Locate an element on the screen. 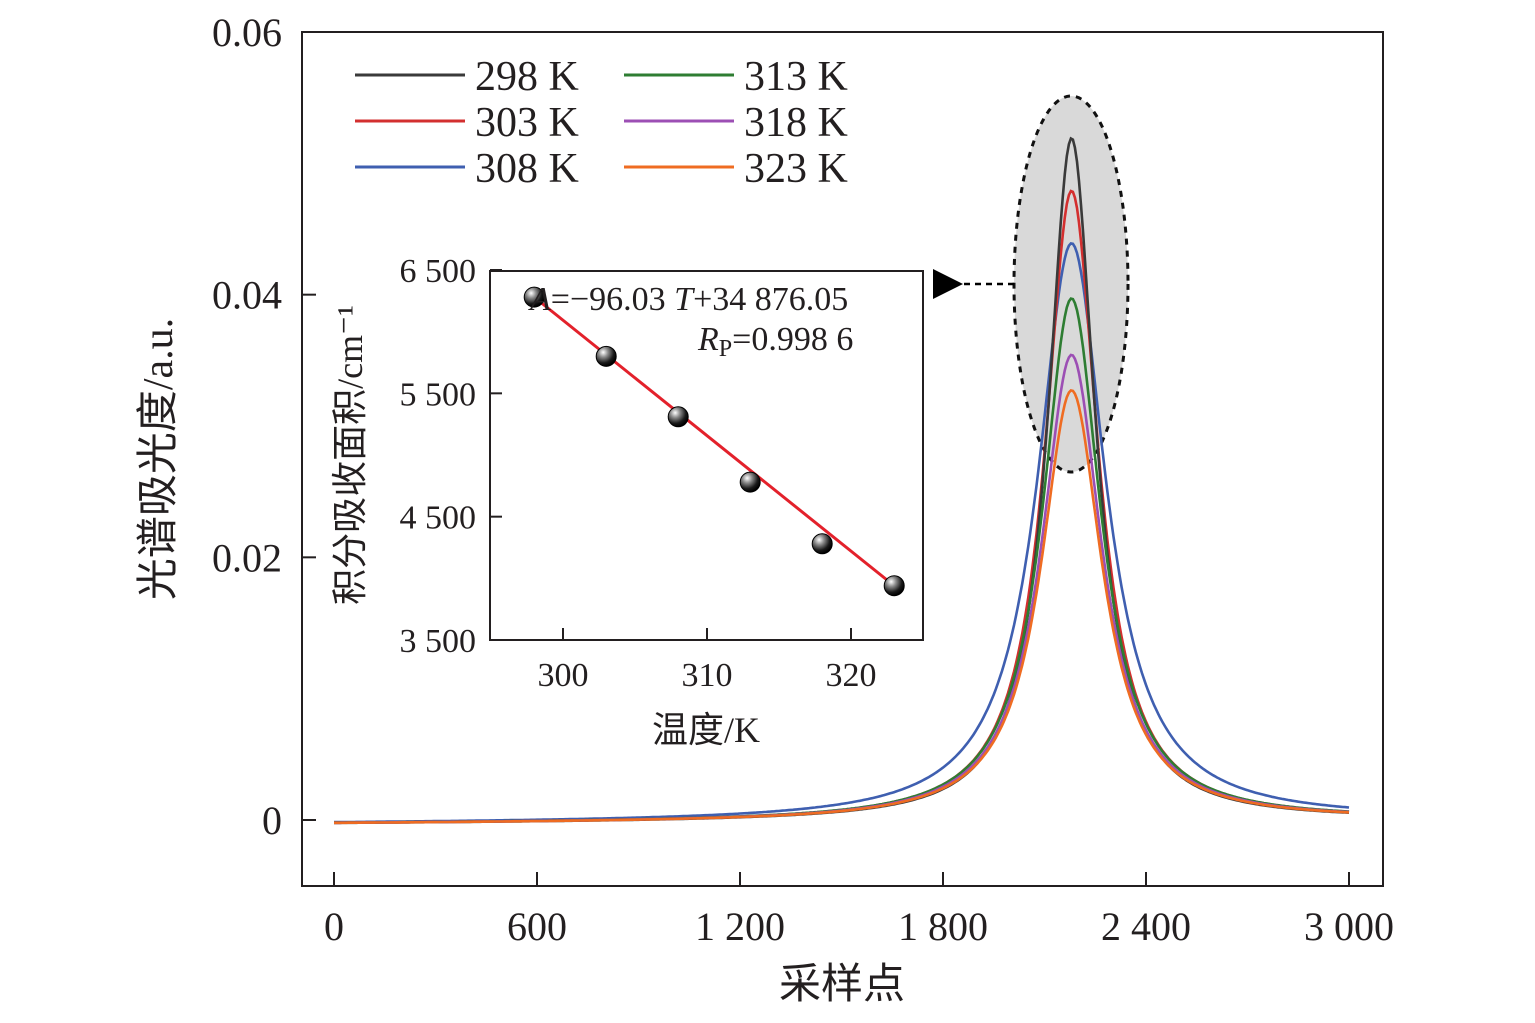 This screenshot has height=1023, width=1535. legend-label: 298 K is located at coordinates (527, 77).